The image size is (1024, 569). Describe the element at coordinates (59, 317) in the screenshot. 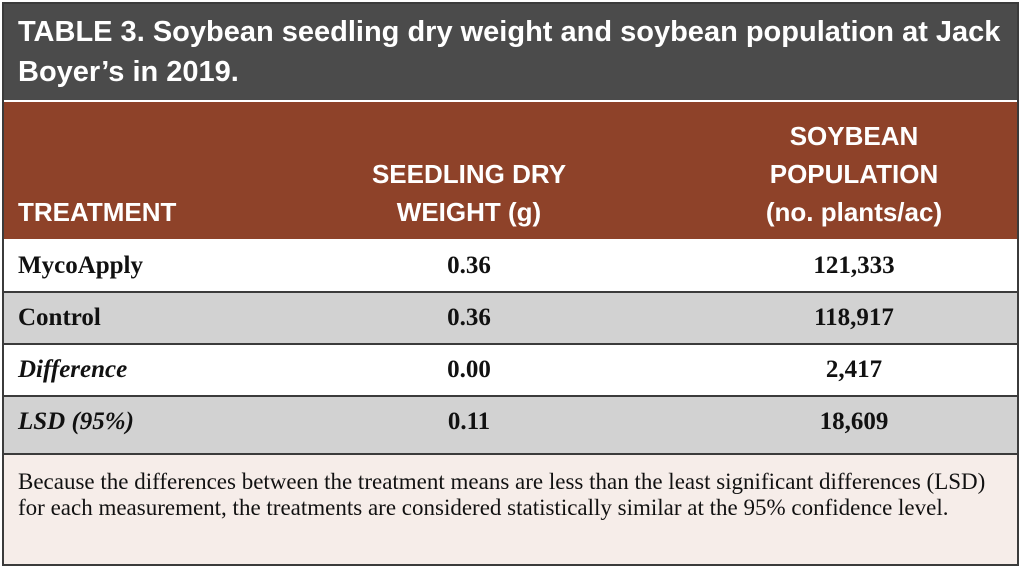

I see `treatment-cell: Control` at that location.